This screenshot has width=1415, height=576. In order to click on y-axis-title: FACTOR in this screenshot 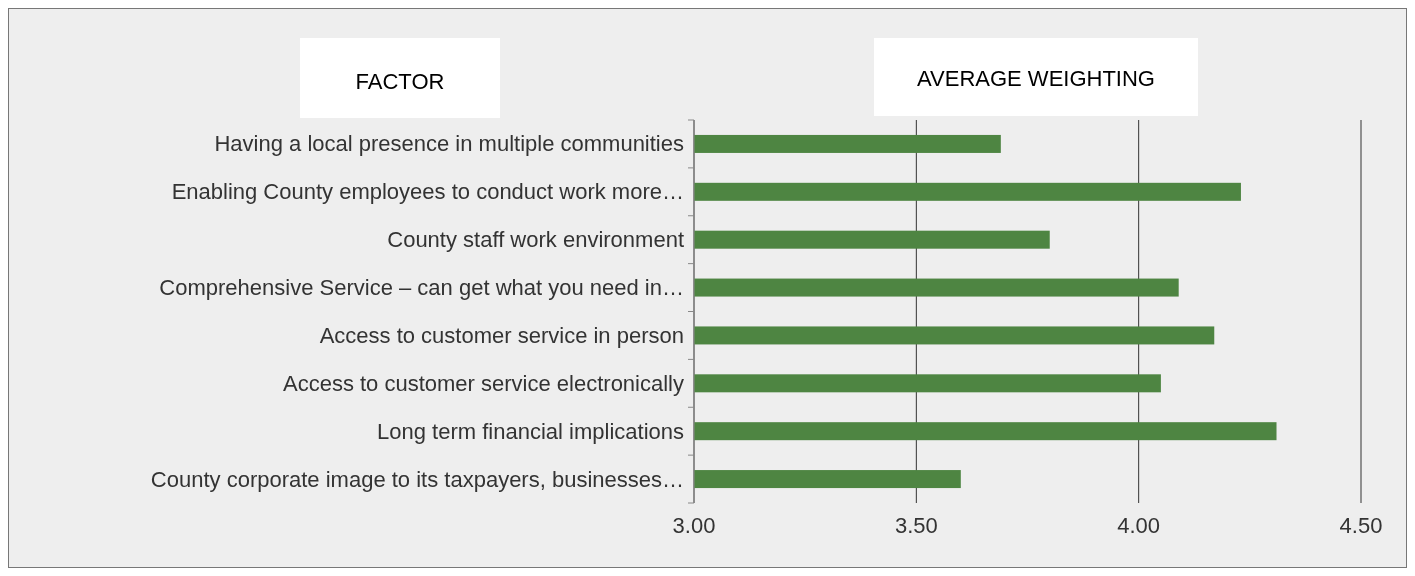, I will do `click(400, 81)`.